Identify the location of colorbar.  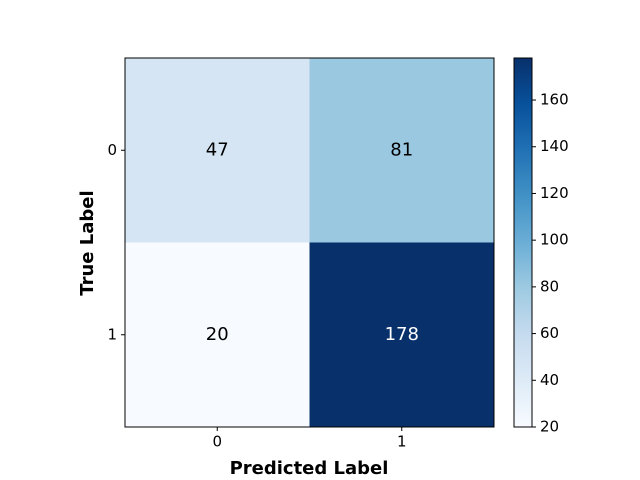
(523, 242).